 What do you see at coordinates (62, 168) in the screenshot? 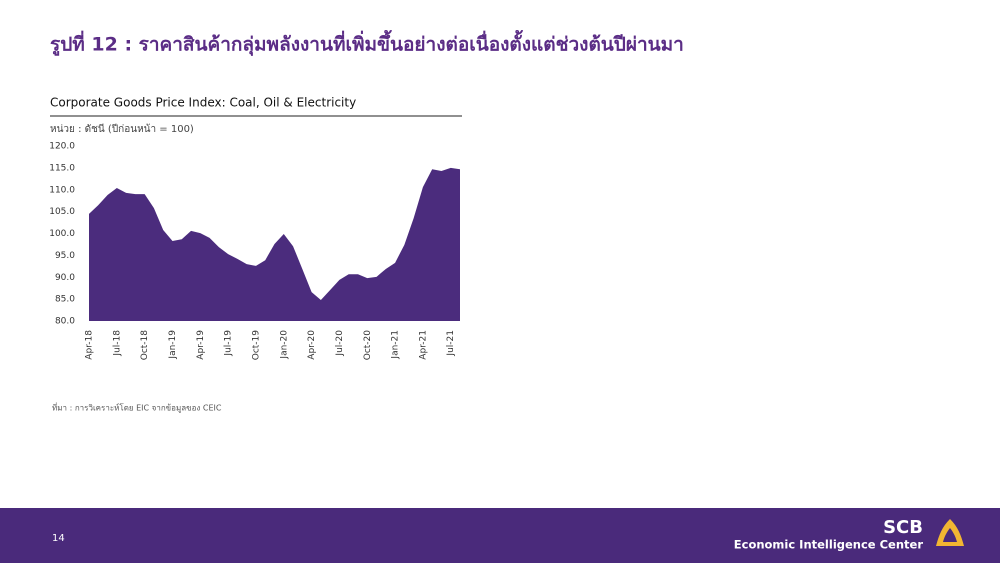
I see `y-tick-label: 115.0` at bounding box center [62, 168].